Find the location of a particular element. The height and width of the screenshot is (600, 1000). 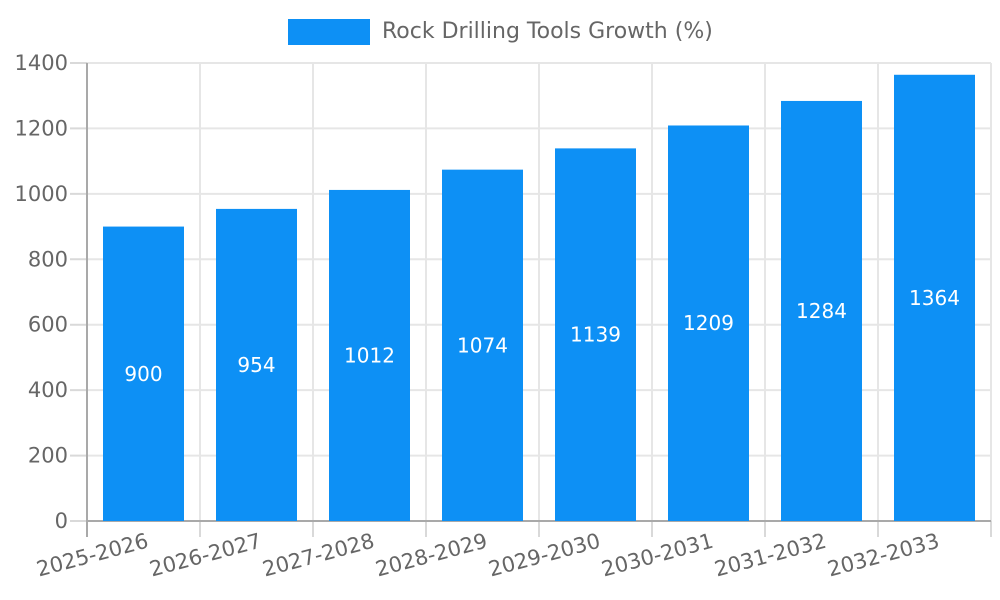

bar-value-label: 1074 is located at coordinates (482, 345).